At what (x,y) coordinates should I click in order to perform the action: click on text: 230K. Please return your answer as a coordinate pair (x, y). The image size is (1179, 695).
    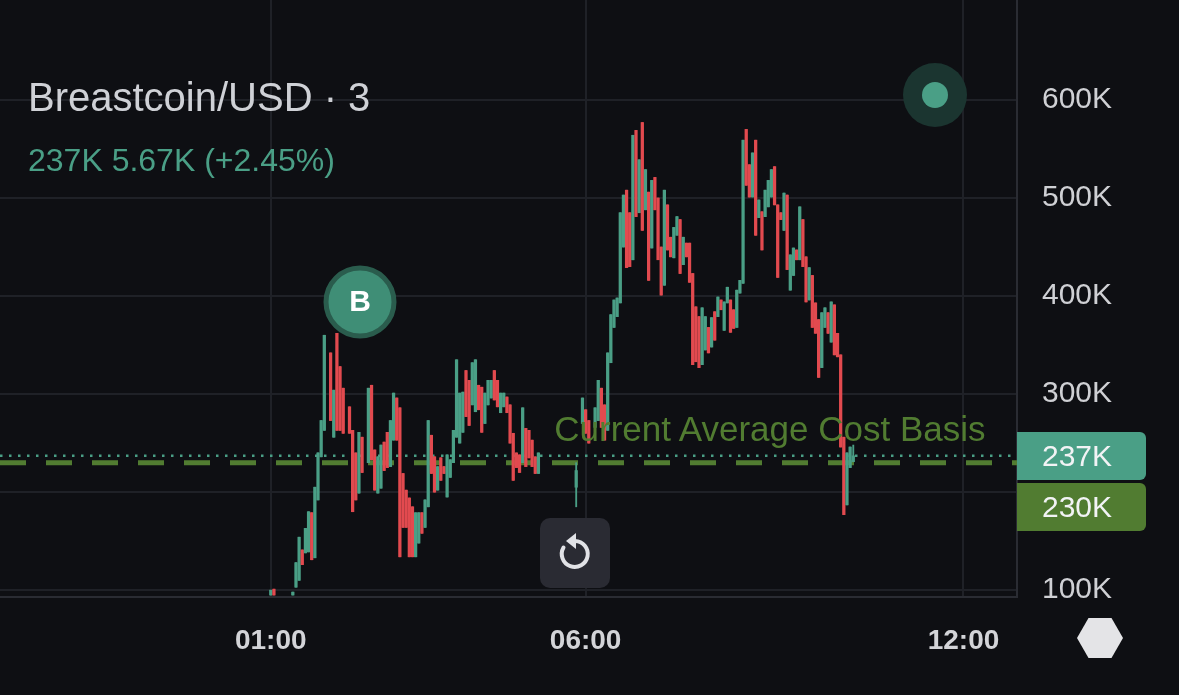
    Looking at the image, I should click on (1081, 506).